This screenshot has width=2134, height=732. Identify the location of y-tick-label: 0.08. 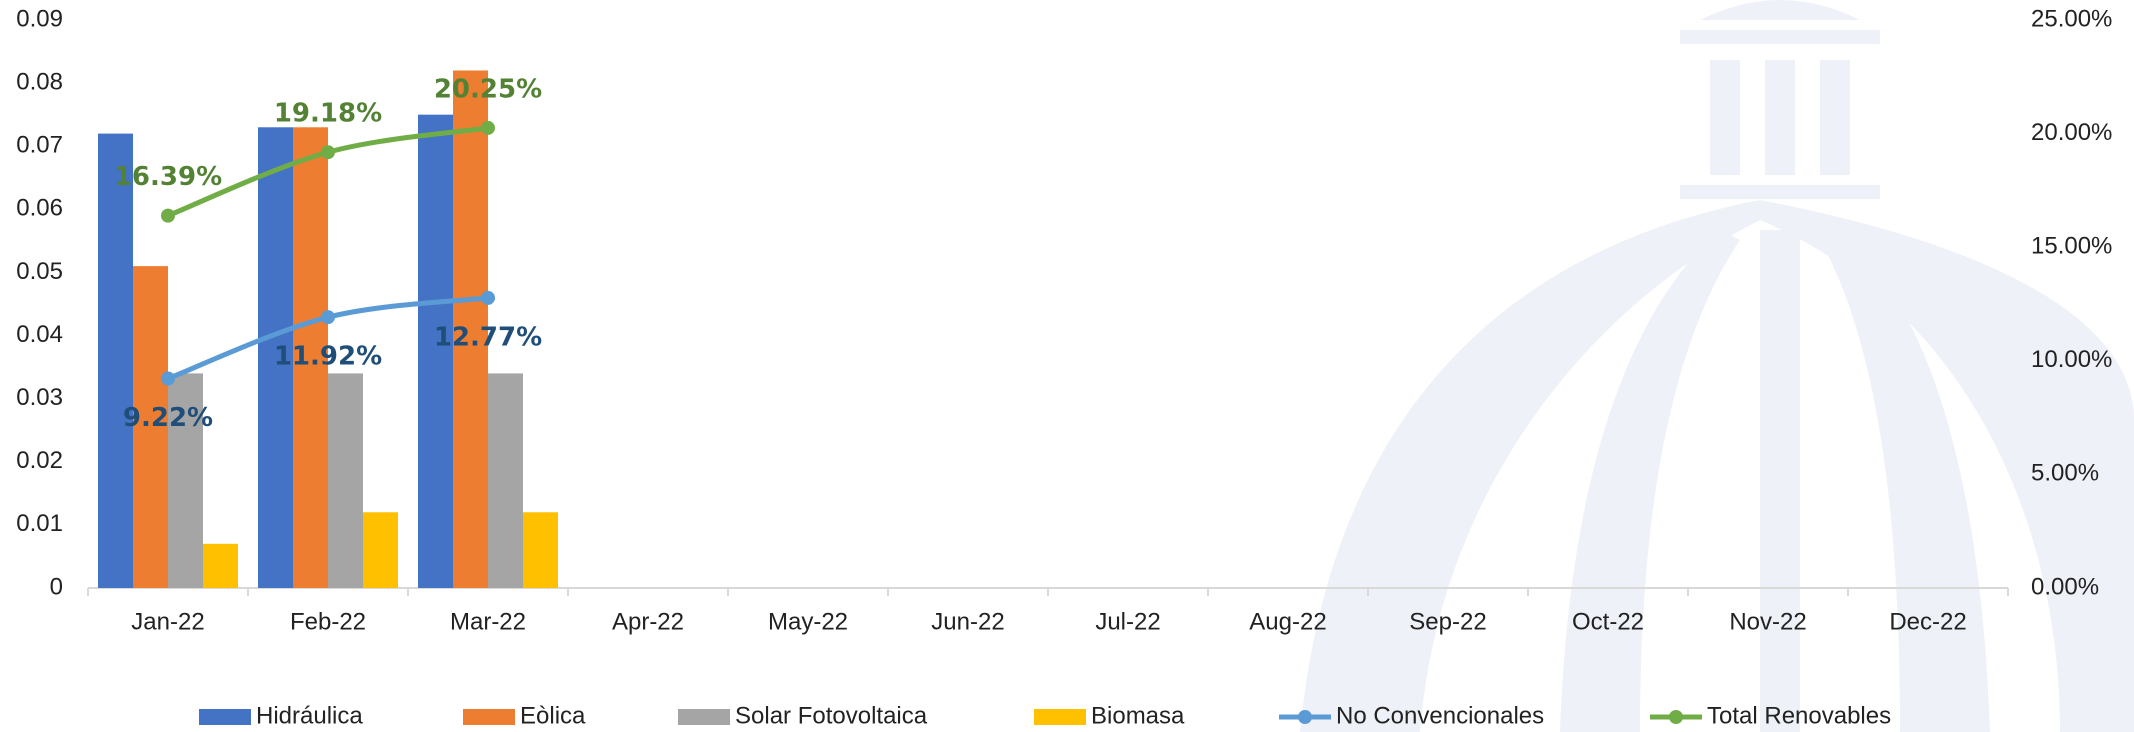
(39, 81).